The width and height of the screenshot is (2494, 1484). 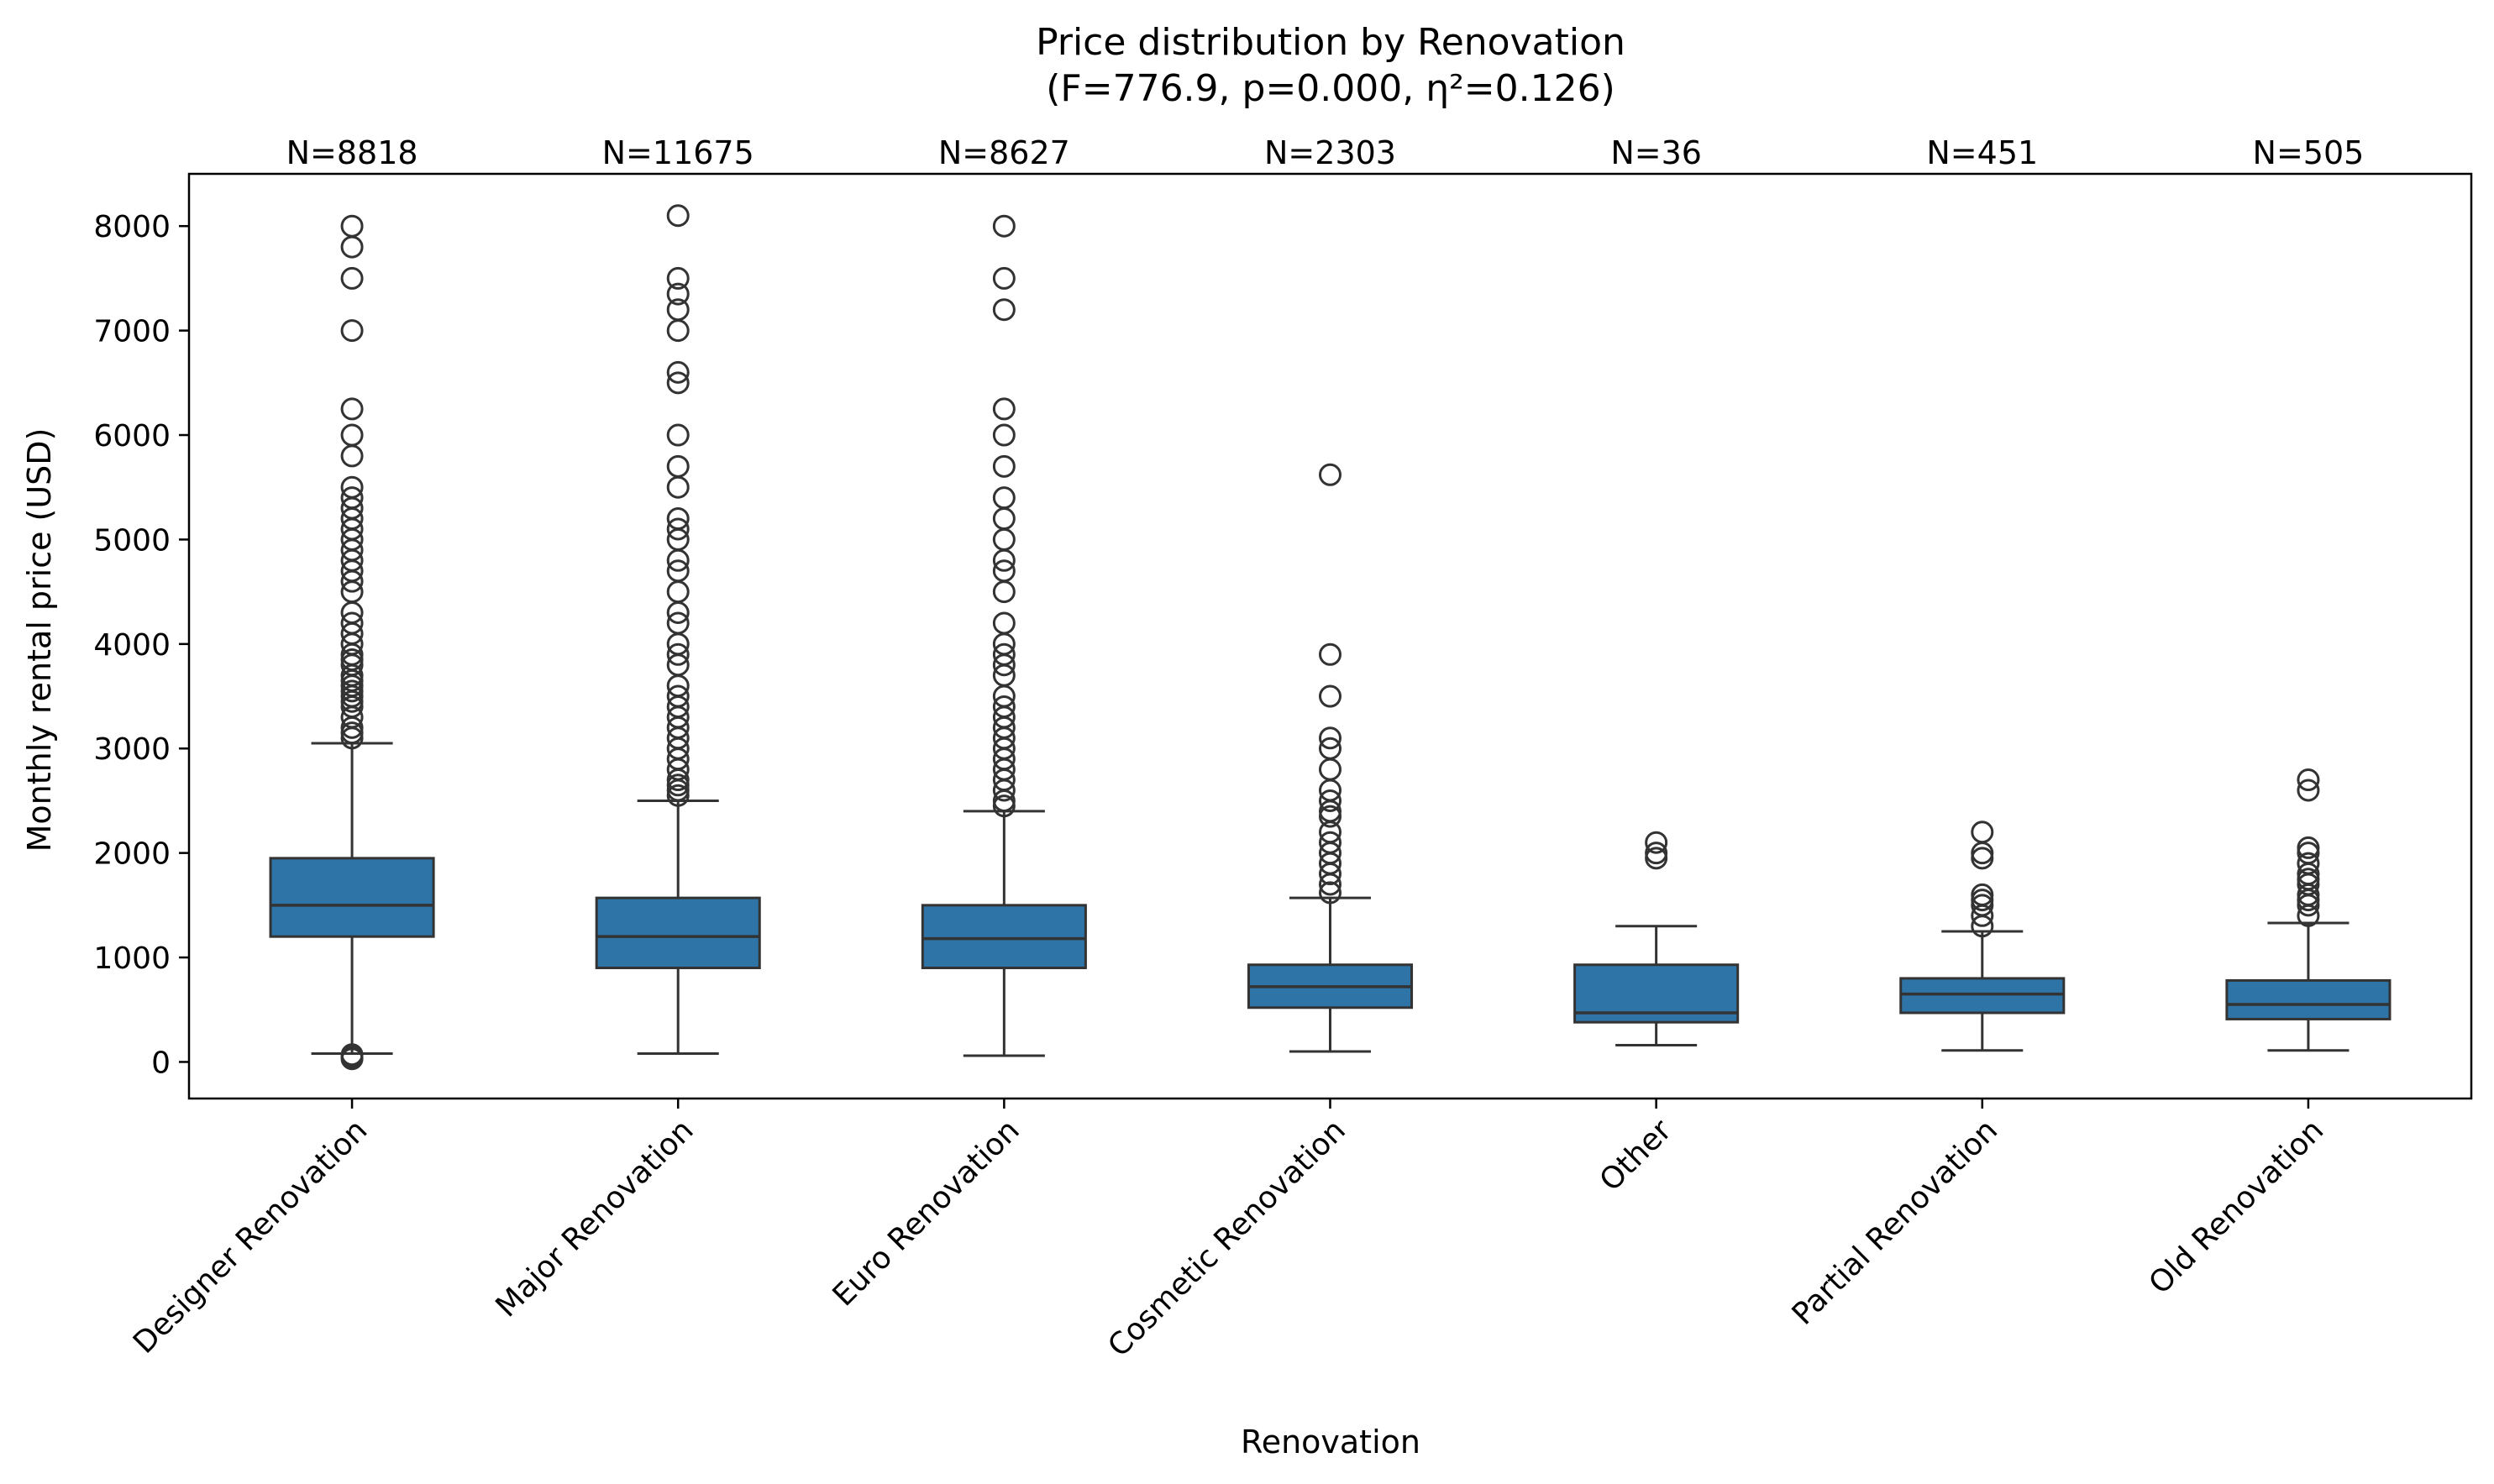 What do you see at coordinates (2237, 1207) in the screenshot?
I see `x-tick-label: Old Renovation` at bounding box center [2237, 1207].